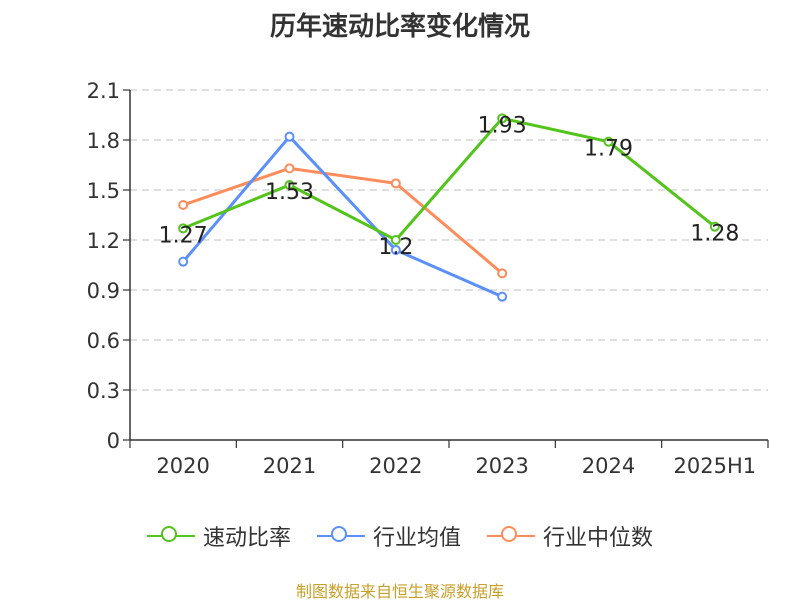 The width and height of the screenshot is (800, 602). What do you see at coordinates (289, 466) in the screenshot?
I see `x-tick-label: 2021` at bounding box center [289, 466].